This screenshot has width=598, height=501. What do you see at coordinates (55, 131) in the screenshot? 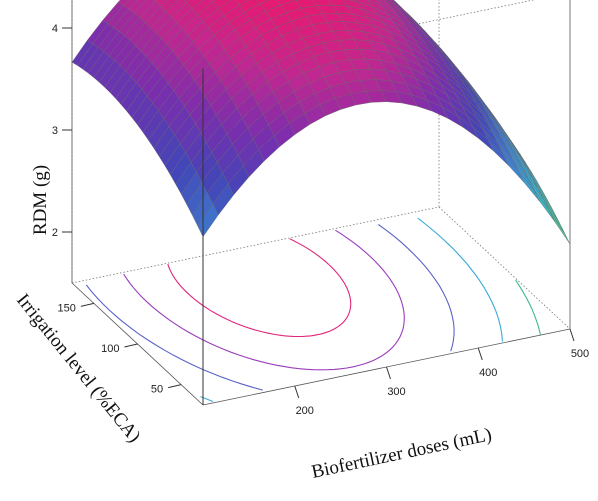
I see `z-tick-label: 3` at bounding box center [55, 131].